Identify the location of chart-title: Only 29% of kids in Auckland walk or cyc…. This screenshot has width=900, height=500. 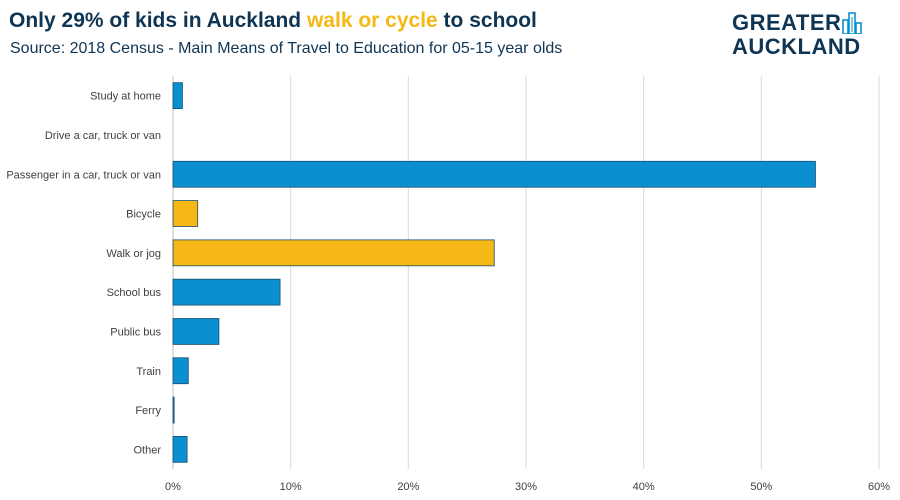
(273, 21).